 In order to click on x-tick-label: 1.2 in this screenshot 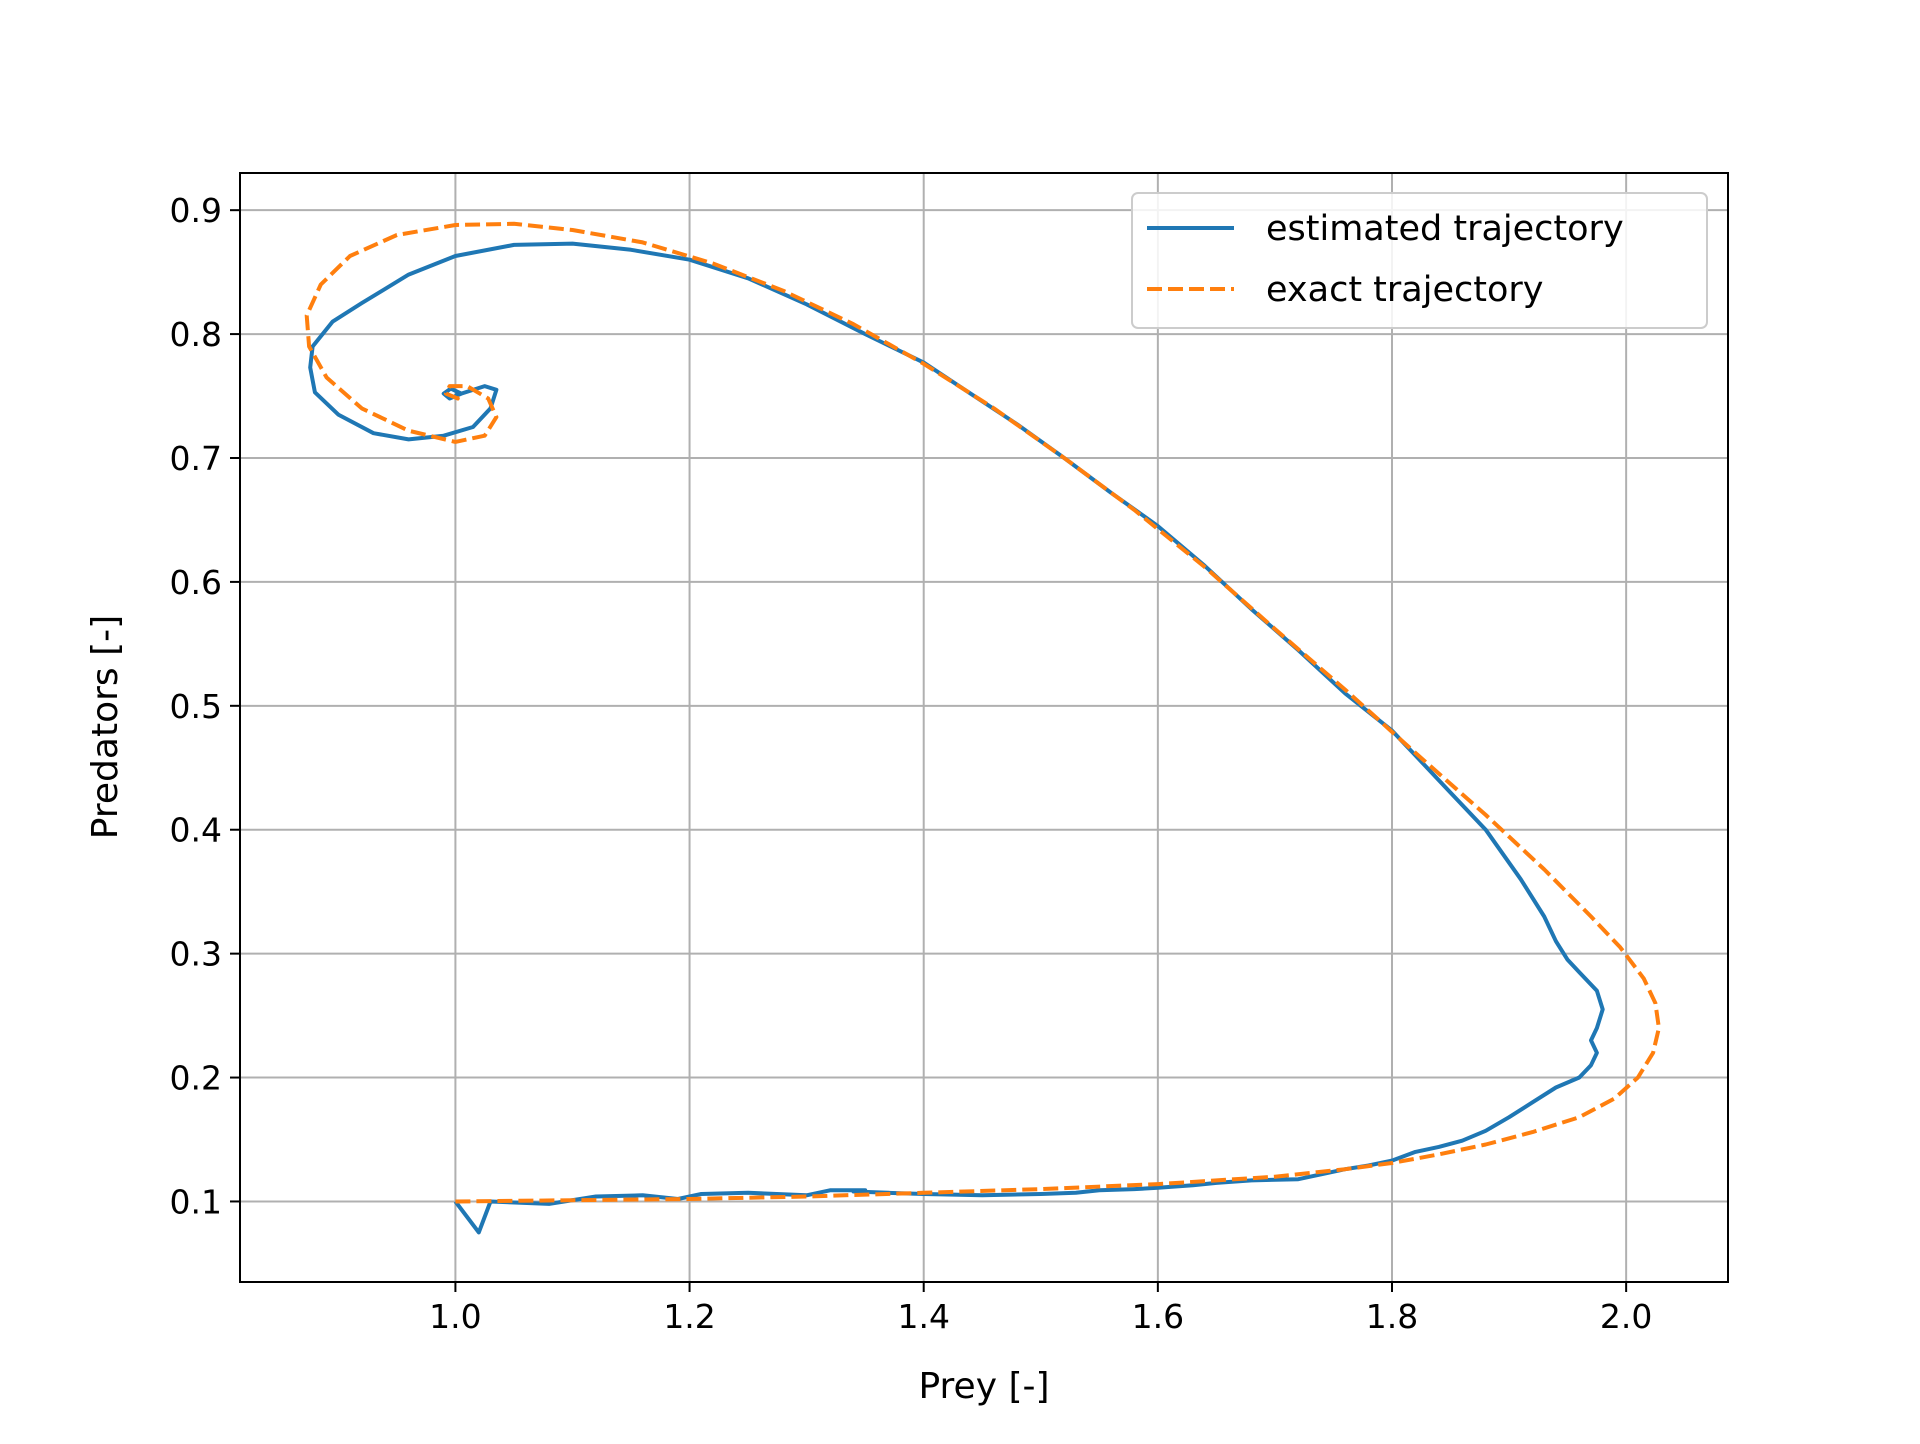, I will do `click(689, 1316)`.